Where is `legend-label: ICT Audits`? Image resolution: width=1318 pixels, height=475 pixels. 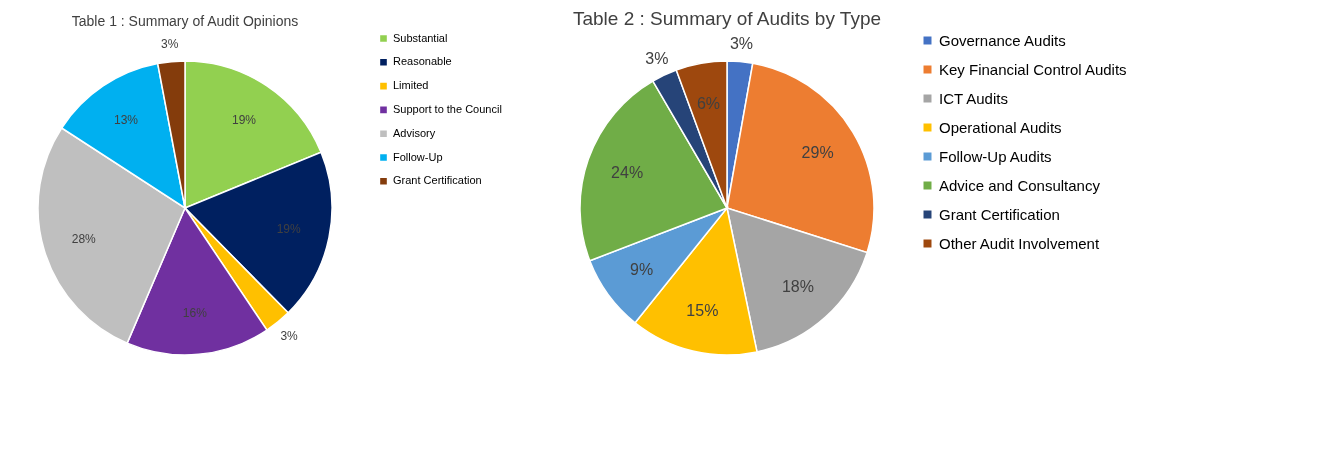 legend-label: ICT Audits is located at coordinates (973, 98).